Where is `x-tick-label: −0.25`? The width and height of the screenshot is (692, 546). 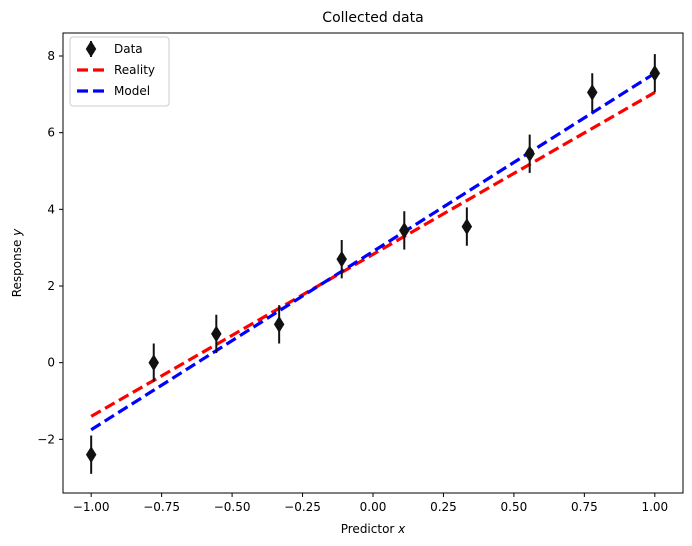 x-tick-label: −0.25 is located at coordinates (302, 507).